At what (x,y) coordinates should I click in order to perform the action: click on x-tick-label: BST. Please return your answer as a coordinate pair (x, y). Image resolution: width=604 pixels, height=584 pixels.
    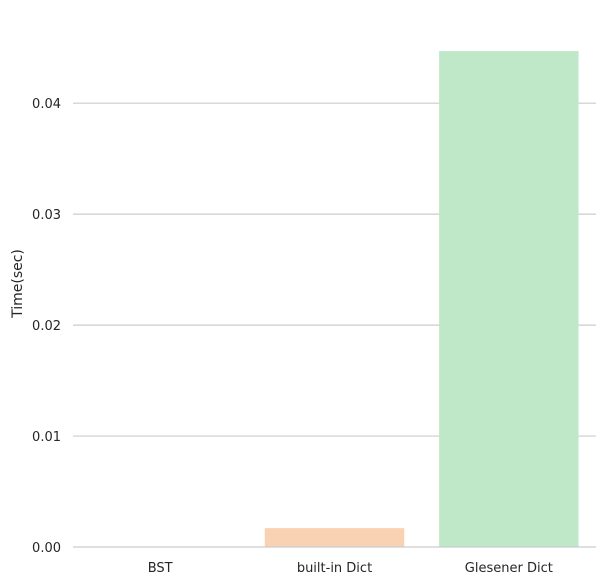
    Looking at the image, I should click on (160, 568).